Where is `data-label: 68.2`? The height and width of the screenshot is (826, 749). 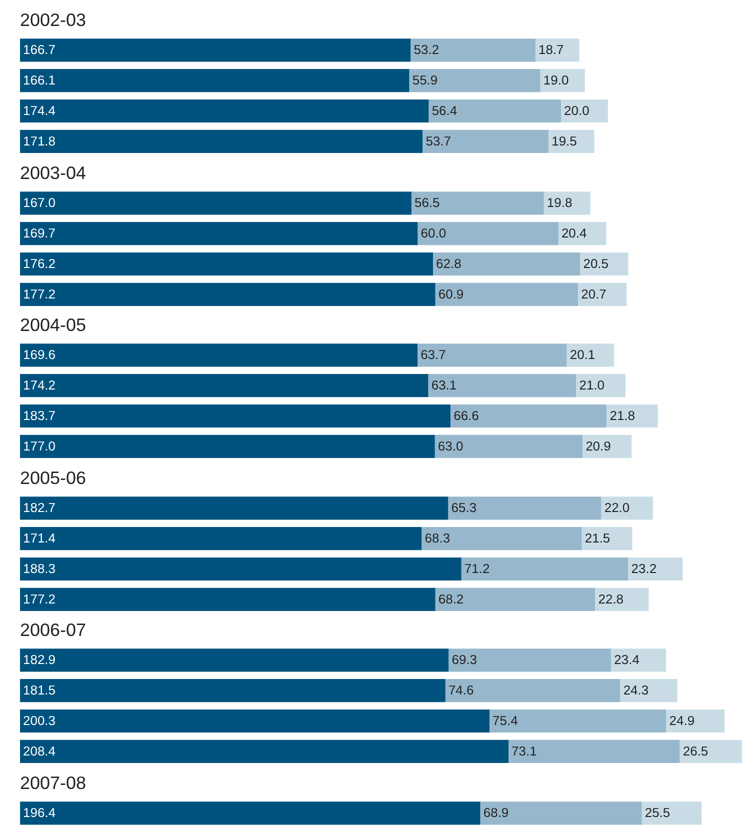 data-label: 68.2 is located at coordinates (451, 598).